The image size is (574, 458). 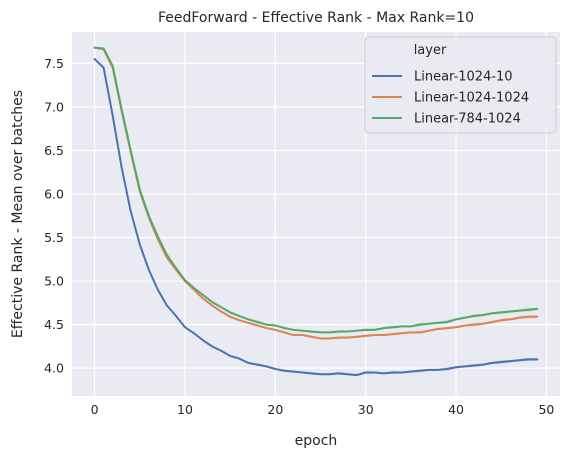 I want to click on y-tick-label: 4.5, so click(x=54, y=324).